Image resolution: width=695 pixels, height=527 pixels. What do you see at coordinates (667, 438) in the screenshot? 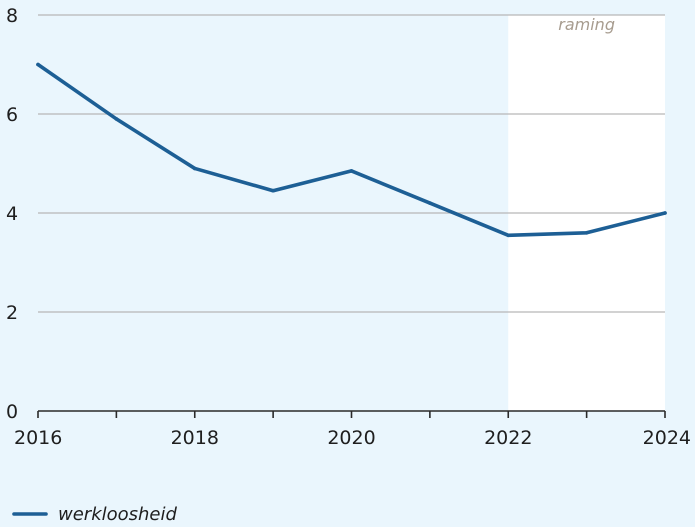
I see `x-tick-label-2024: 2024` at bounding box center [667, 438].